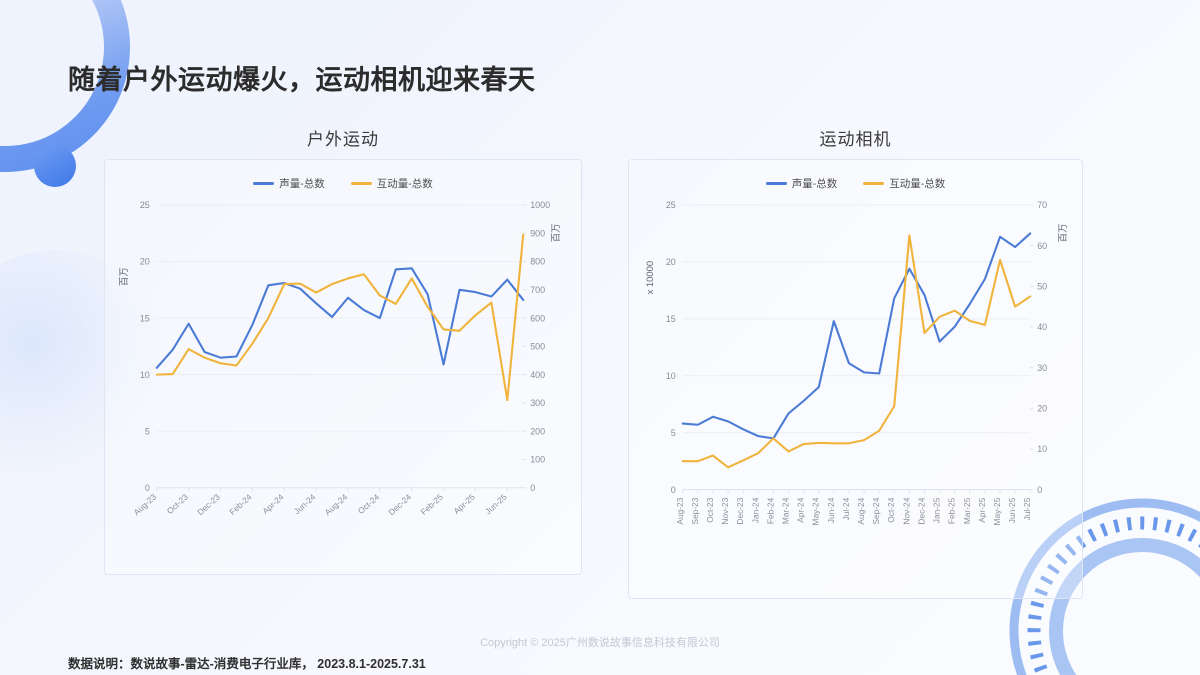  I want to click on svg-text: 800, so click(537, 262).